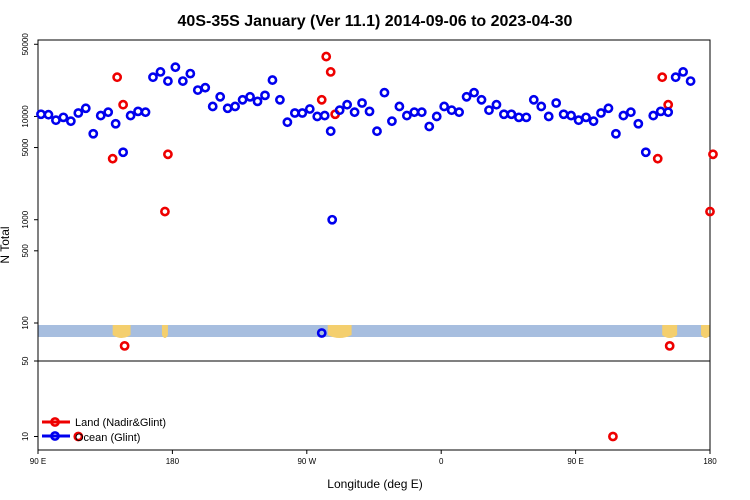 Image resolution: width=750 pixels, height=500 pixels. What do you see at coordinates (25, 323) in the screenshot?
I see `y-tick-label-100: 100` at bounding box center [25, 323].